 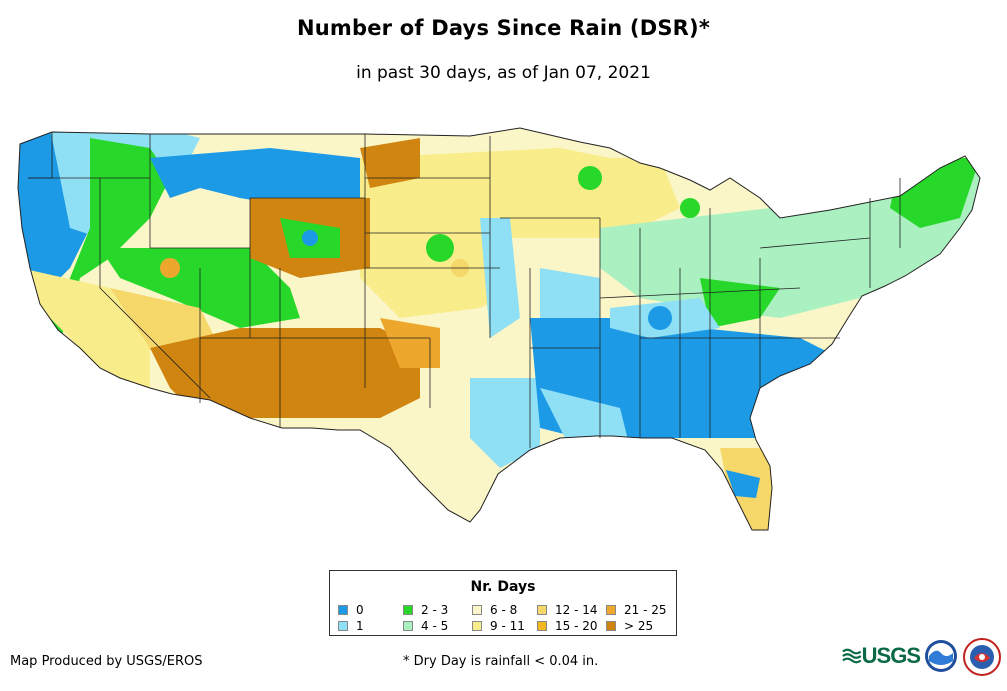 I want to click on legend-item: 1, so click(x=351, y=626).